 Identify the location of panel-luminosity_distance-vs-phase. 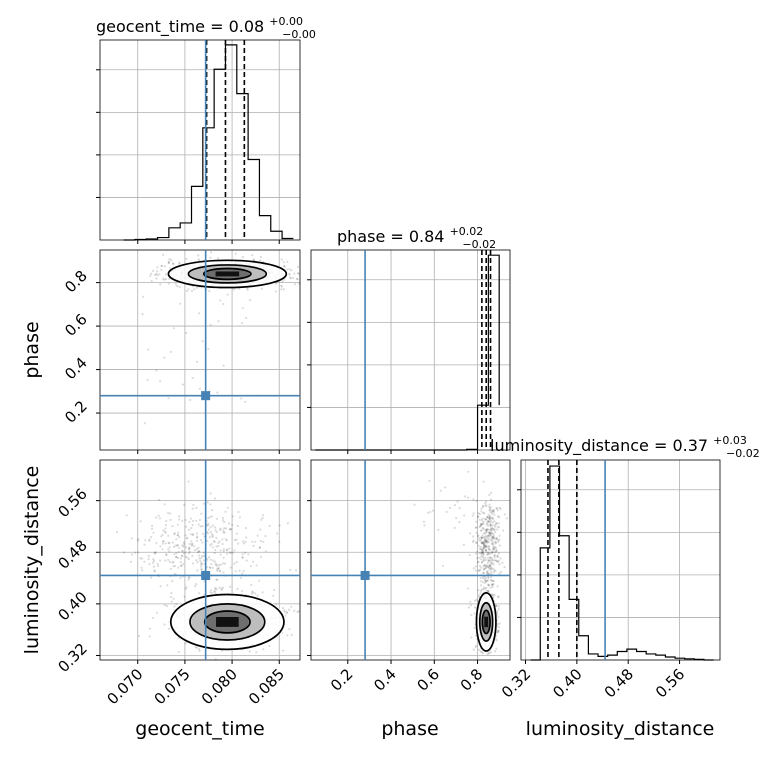
(409, 561).